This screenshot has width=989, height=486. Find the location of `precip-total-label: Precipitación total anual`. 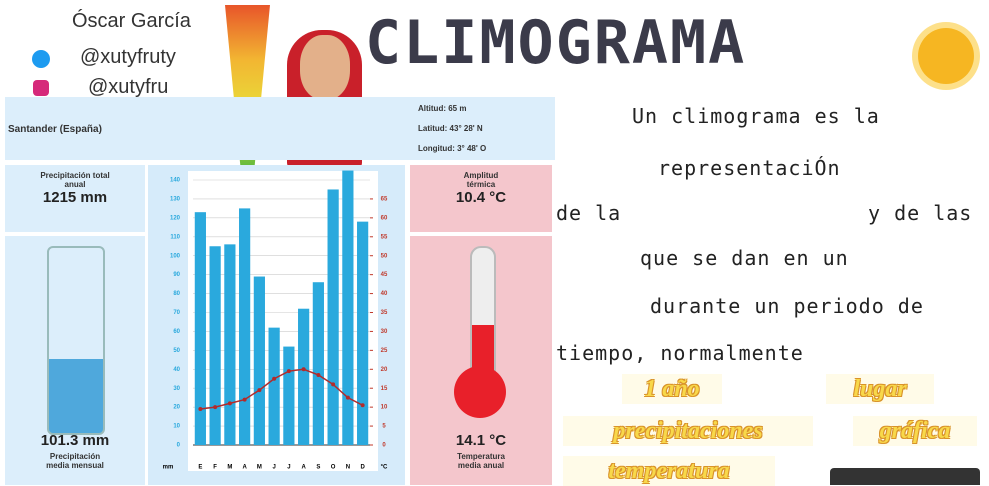

precip-total-label: Precipitación total anual is located at coordinates (75, 180).